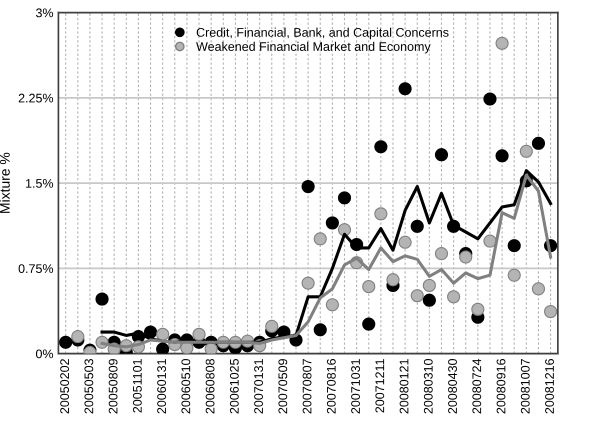 The width and height of the screenshot is (596, 421). I want to click on x-tick-label: 20080724, so click(477, 386).